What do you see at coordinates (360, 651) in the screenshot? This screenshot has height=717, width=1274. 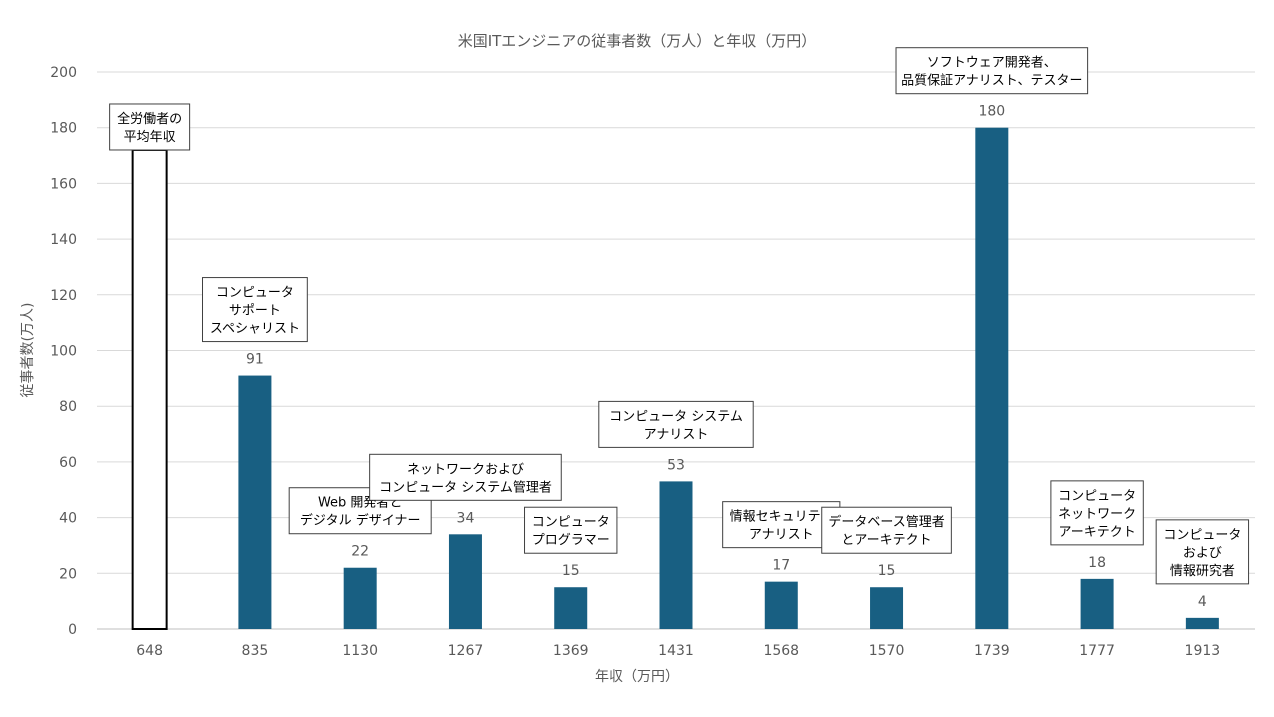 I see `x-tick-label: 1130` at bounding box center [360, 651].